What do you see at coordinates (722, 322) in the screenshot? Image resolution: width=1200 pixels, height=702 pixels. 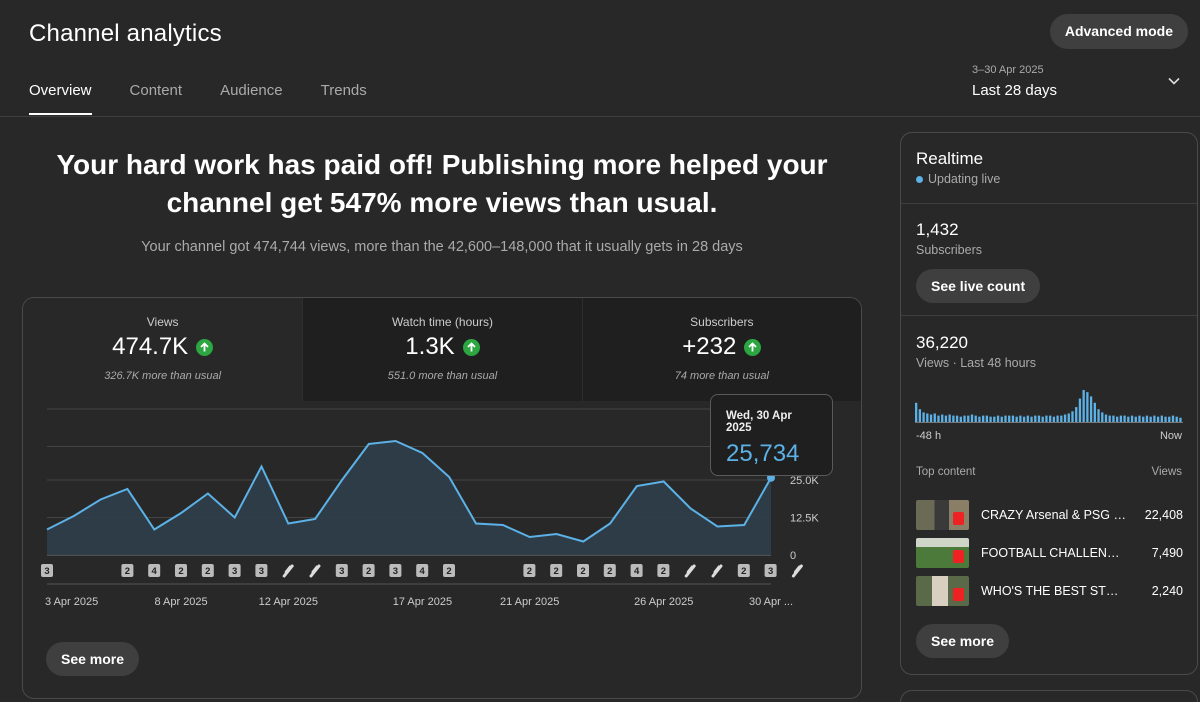 I see `metric-label: Subscribers` at bounding box center [722, 322].